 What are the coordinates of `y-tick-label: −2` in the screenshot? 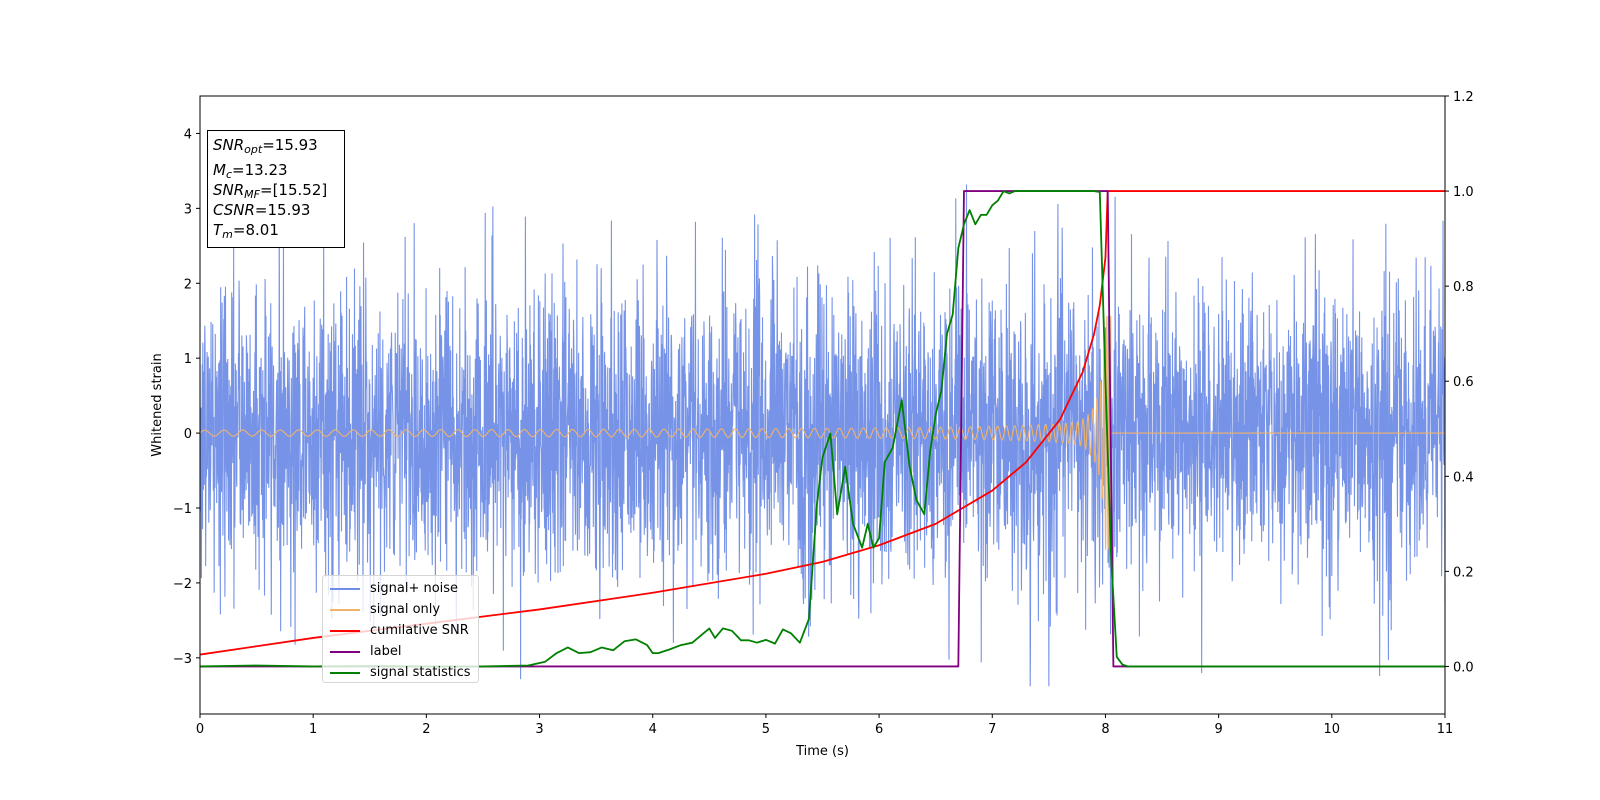 It's located at (182, 584).